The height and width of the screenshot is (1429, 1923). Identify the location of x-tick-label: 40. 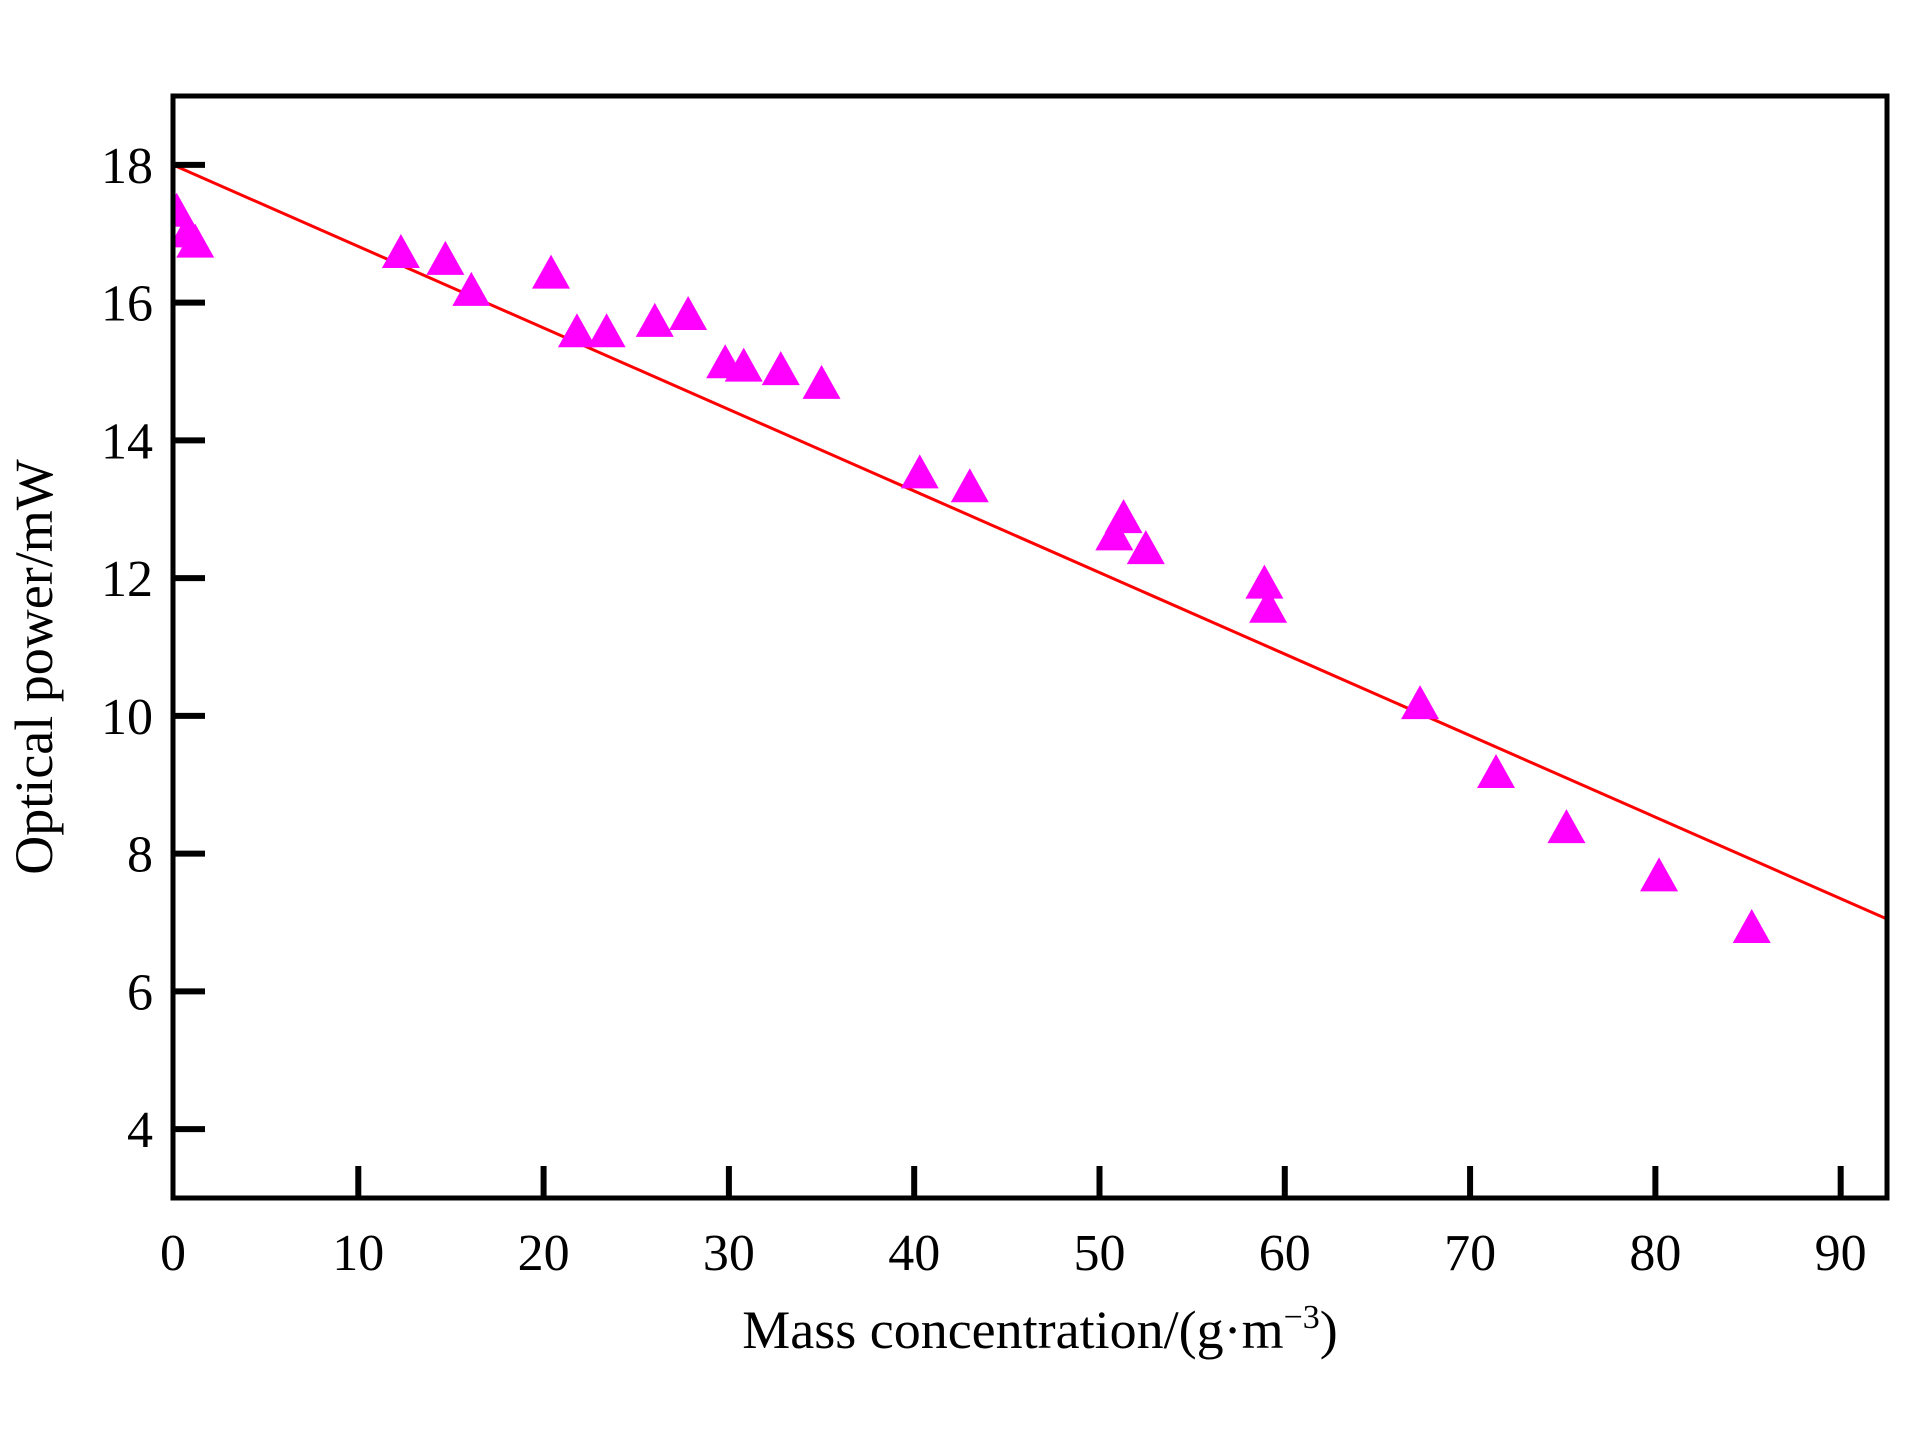
(914, 1253).